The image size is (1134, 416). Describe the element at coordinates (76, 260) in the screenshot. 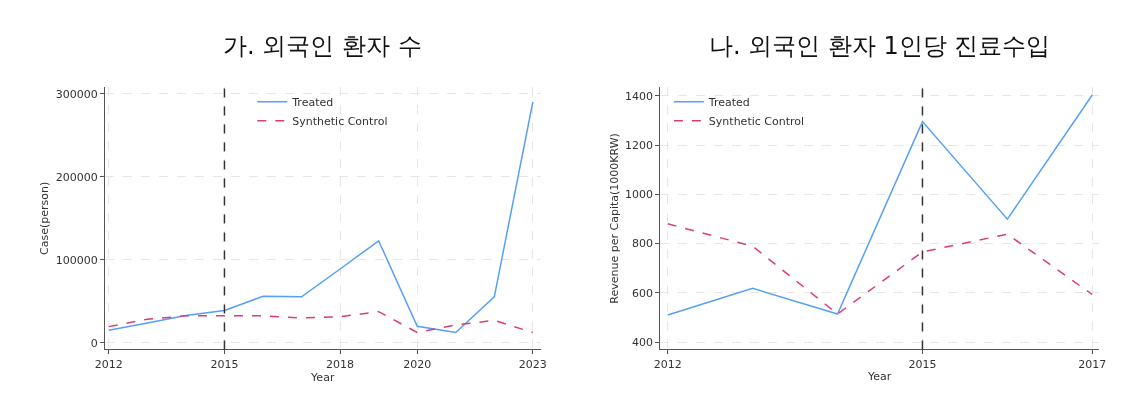

I see `y-tick-label: 100000` at that location.